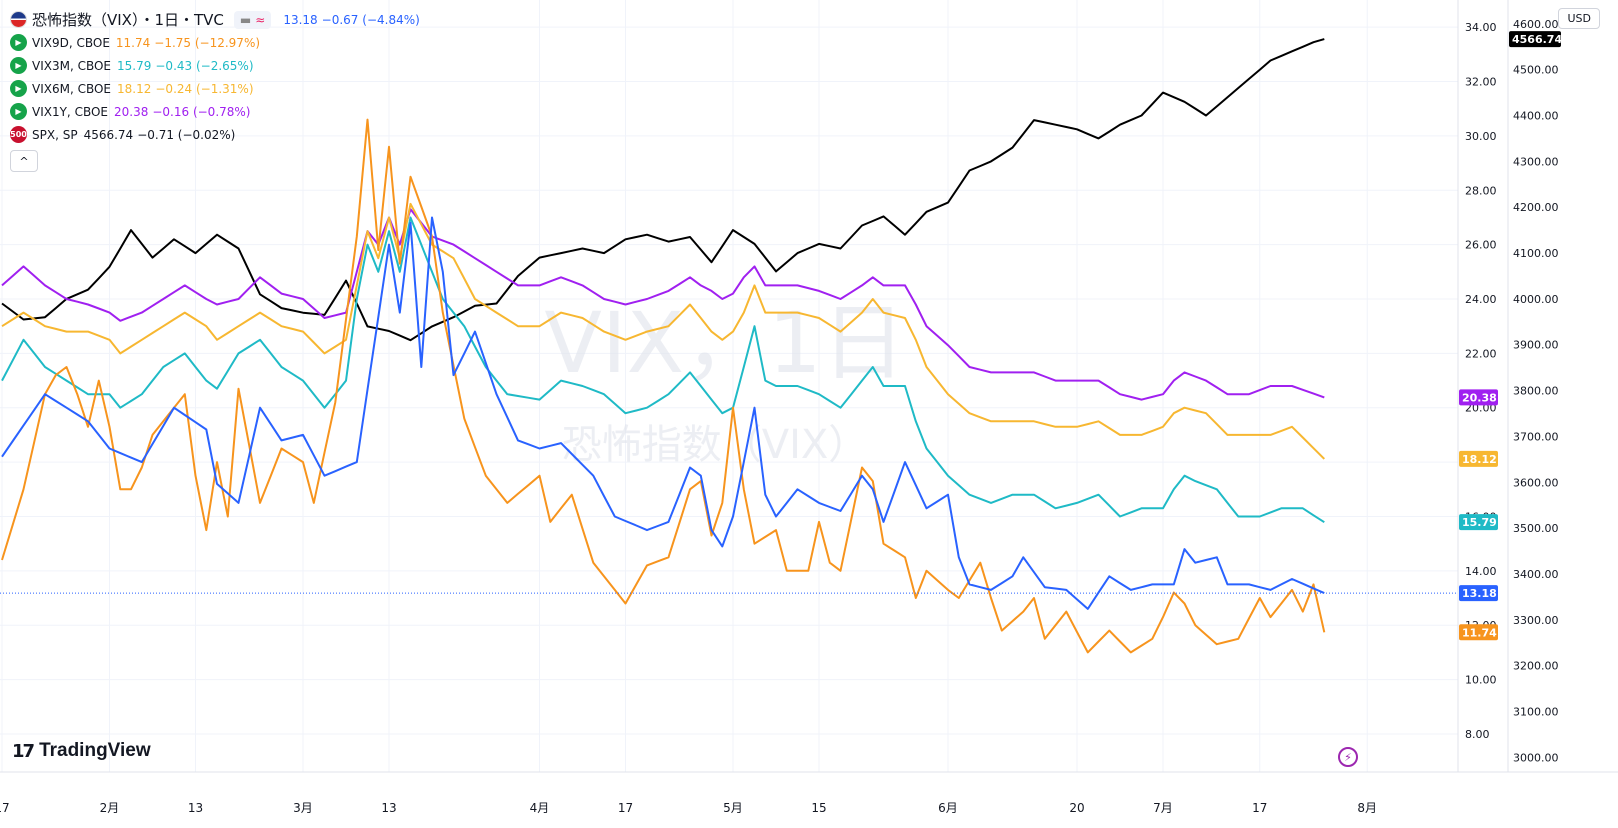 The image size is (1618, 828). What do you see at coordinates (370, 19) in the screenshot?
I see `main-change: −0.67 (−4.84%)` at bounding box center [370, 19].